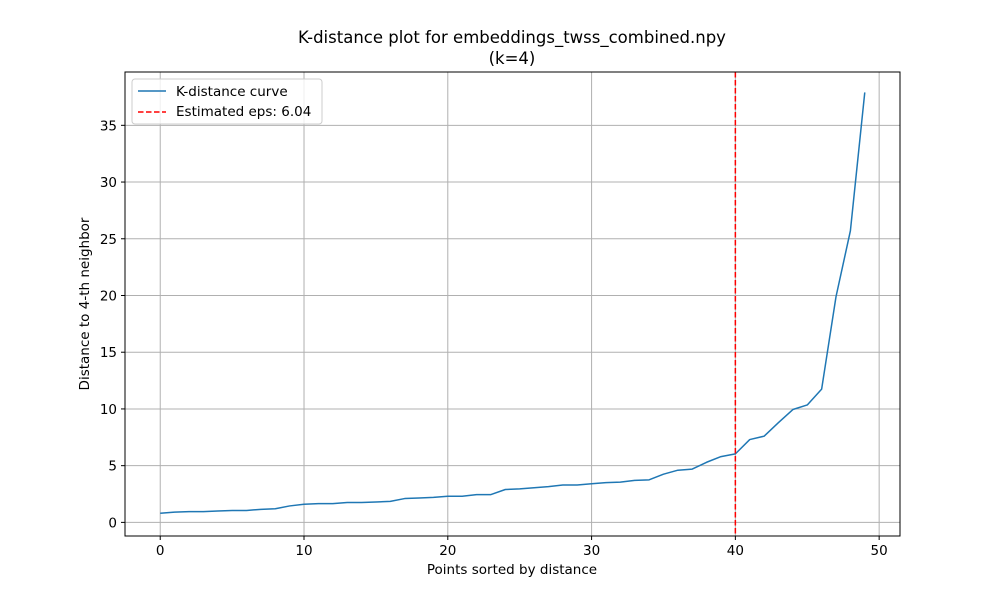 The image size is (1000, 600). Describe the element at coordinates (112, 467) in the screenshot. I see `y-tick-label: 5` at that location.